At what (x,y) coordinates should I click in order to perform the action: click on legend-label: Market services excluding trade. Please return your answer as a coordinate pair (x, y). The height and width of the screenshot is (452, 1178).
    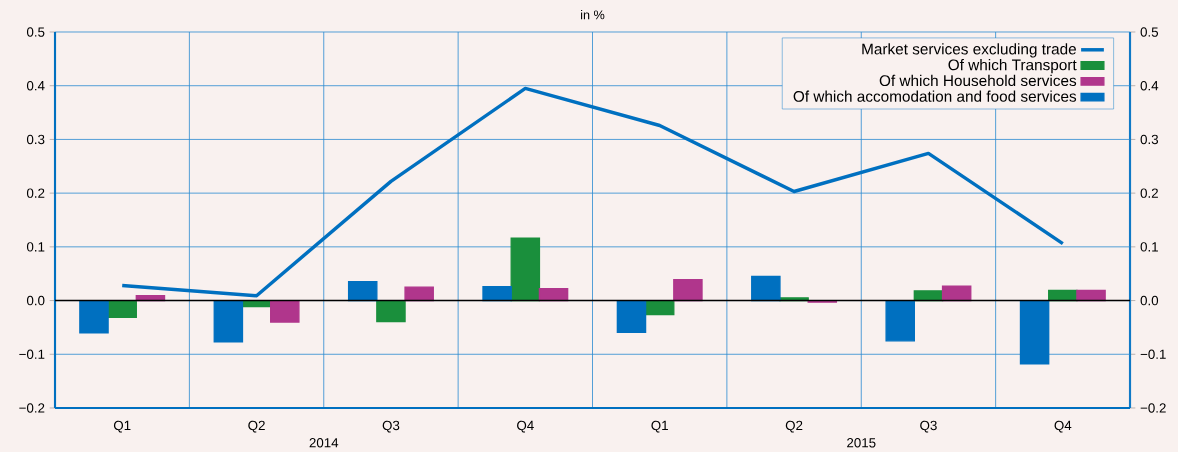
    Looking at the image, I should click on (969, 50).